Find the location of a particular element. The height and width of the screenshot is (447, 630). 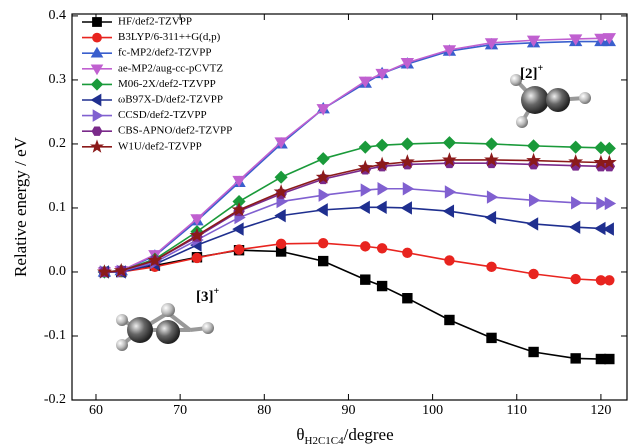

x-tick-label: 90 is located at coordinates (348, 410).